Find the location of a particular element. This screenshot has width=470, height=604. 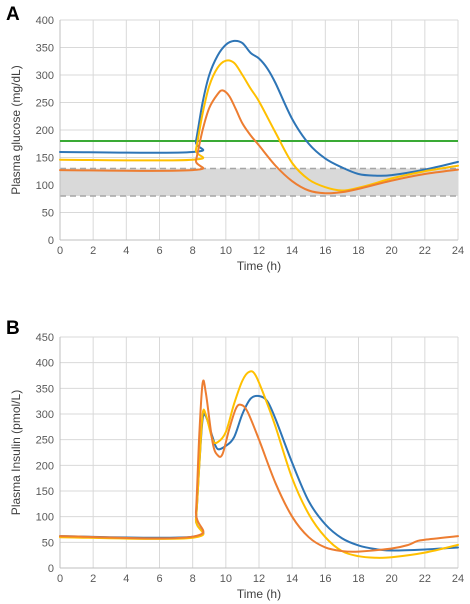

series-line-orange is located at coordinates (259, 142).